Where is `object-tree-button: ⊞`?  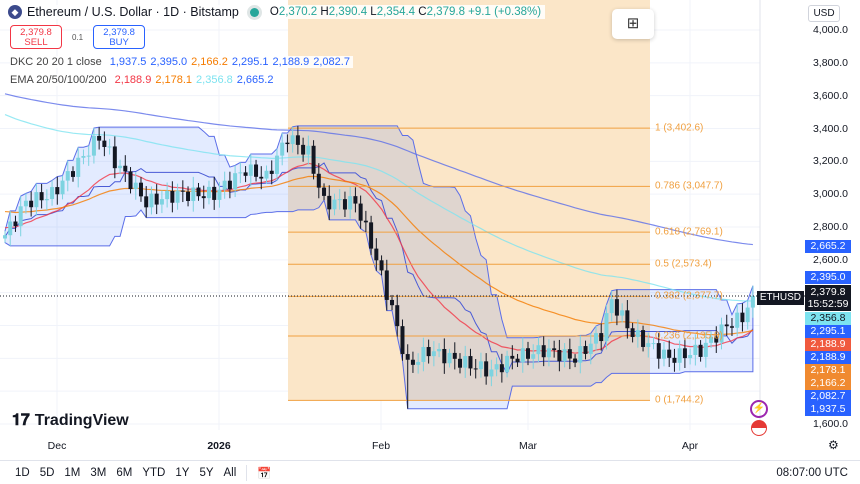 object-tree-button: ⊞ is located at coordinates (633, 24).